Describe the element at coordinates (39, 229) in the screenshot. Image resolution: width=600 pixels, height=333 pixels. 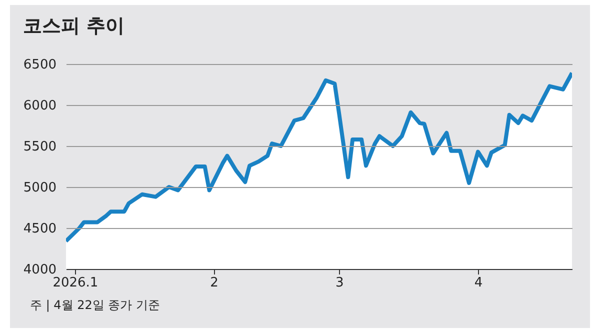
I see `y-tick-label: 4500` at that location.